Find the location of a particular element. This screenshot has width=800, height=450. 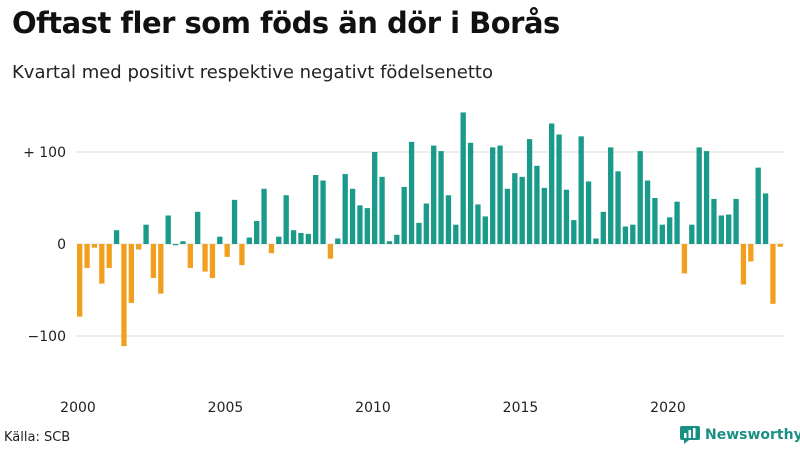

newsworthy-logo-icon is located at coordinates (690, 435).